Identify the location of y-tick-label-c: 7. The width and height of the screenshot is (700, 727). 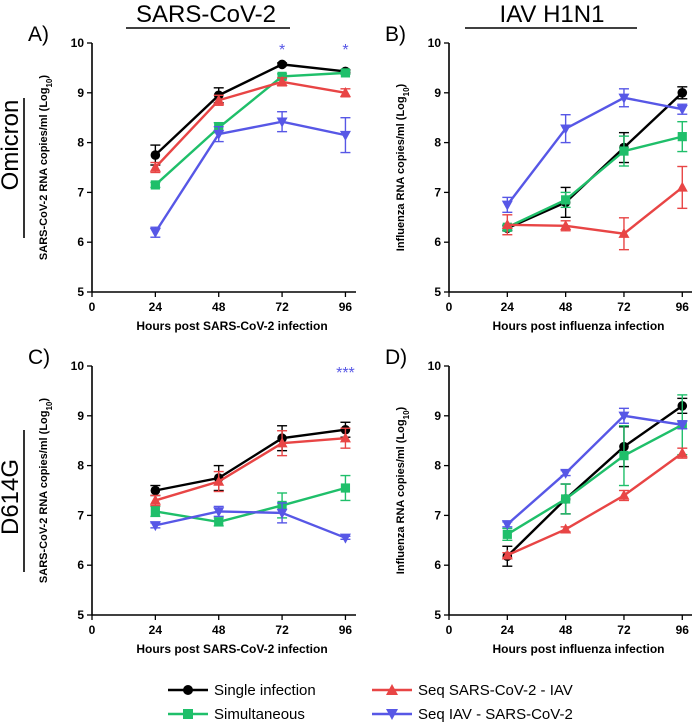
(80, 515).